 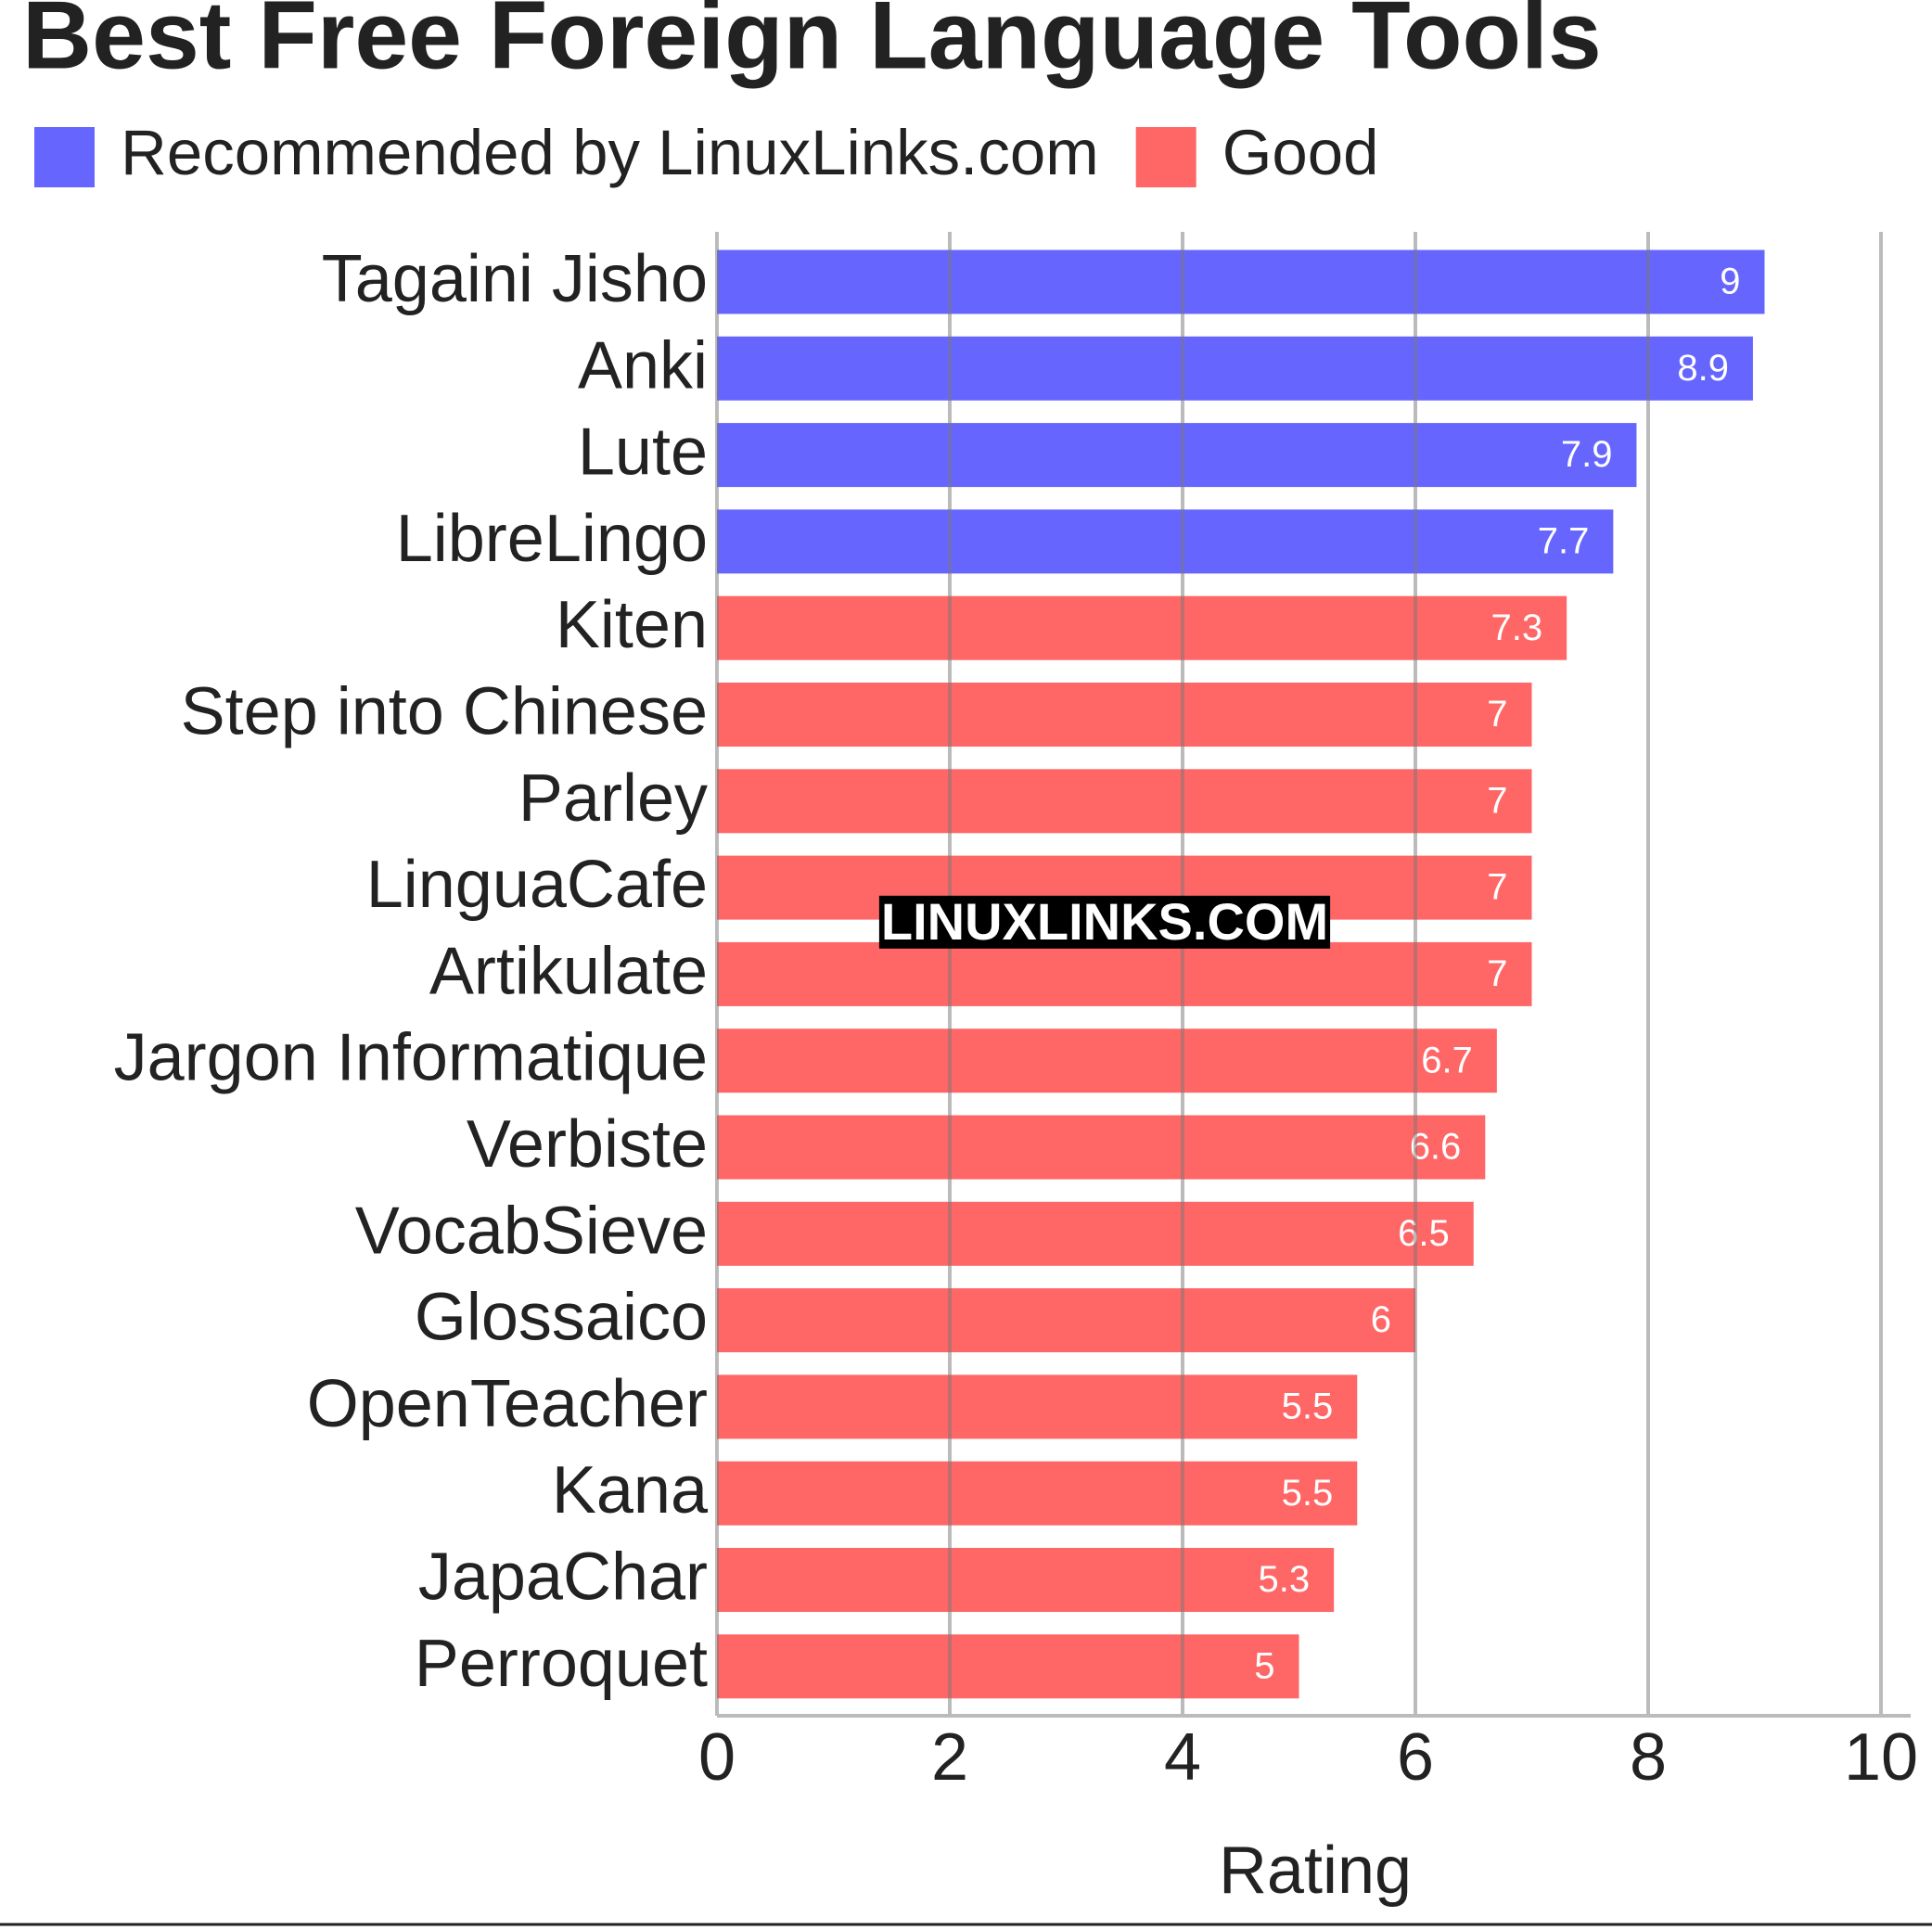 What do you see at coordinates (1300, 152) in the screenshot?
I see `legend-label: Good` at bounding box center [1300, 152].